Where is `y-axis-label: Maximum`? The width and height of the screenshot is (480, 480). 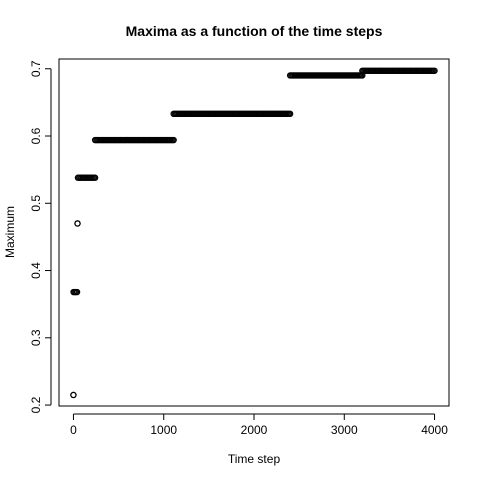 y-axis-label: Maximum is located at coordinates (10, 232).